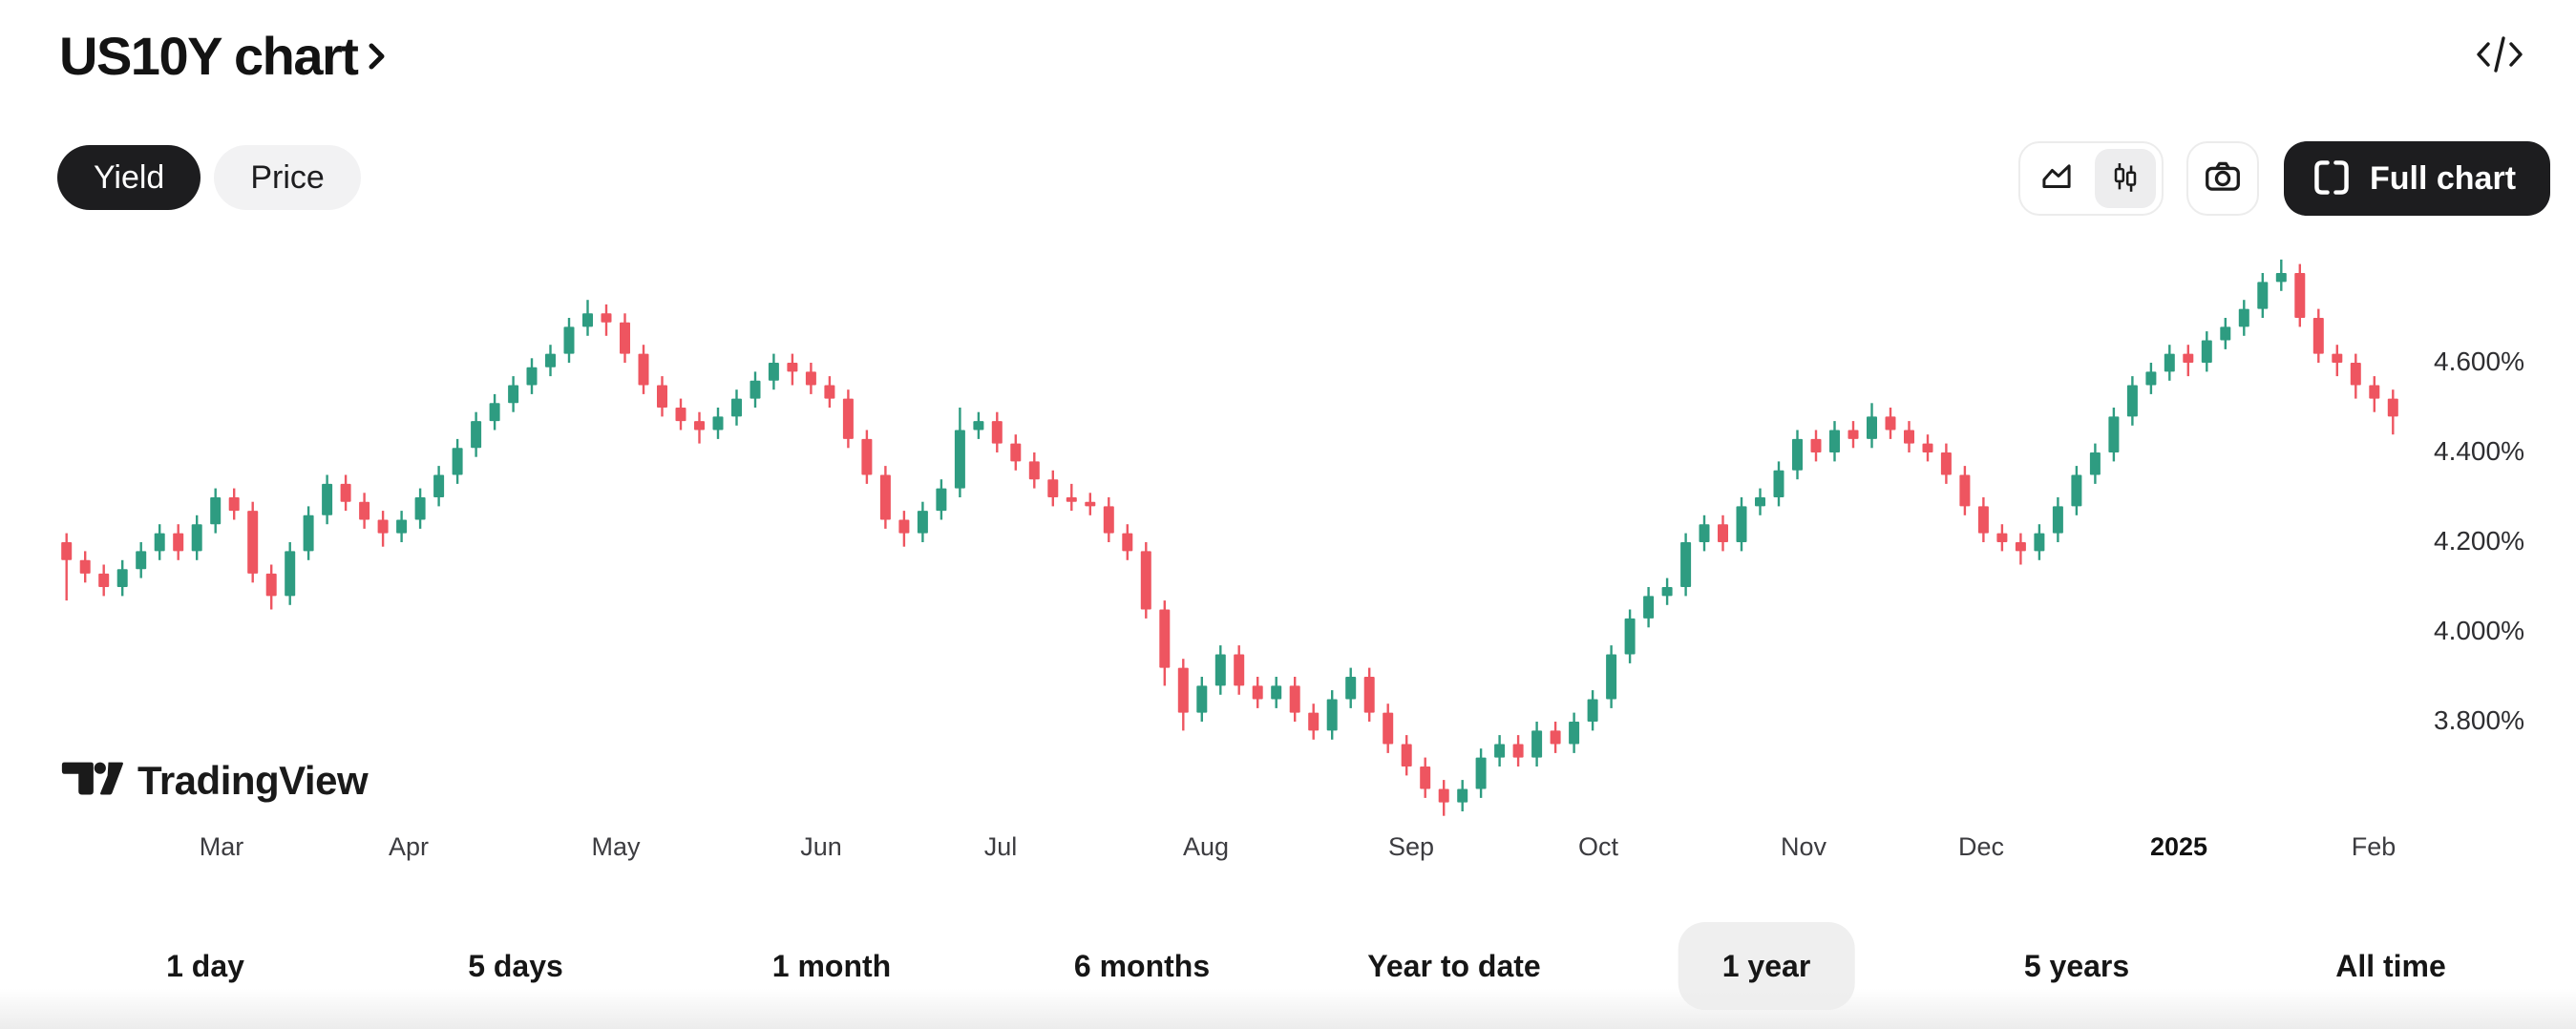 The image size is (2576, 1029). I want to click on range-button-year-to-date: Year to date, so click(1454, 965).